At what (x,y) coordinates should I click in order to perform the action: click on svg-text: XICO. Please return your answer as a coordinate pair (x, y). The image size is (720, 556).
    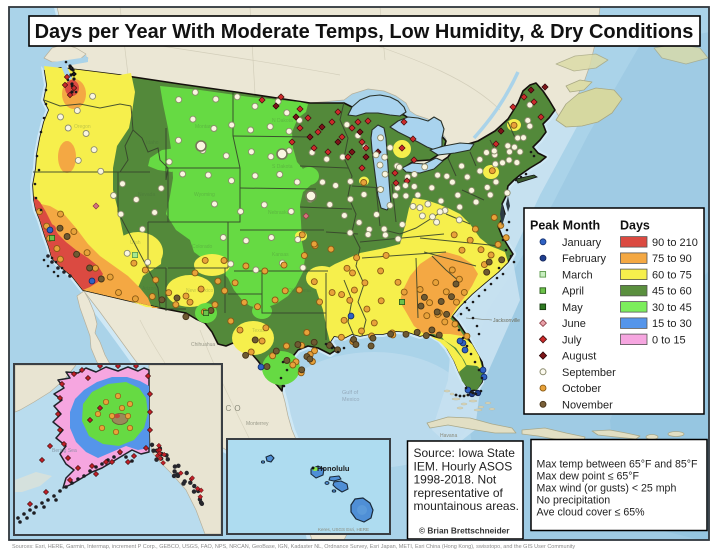
    Looking at the image, I should click on (228, 408).